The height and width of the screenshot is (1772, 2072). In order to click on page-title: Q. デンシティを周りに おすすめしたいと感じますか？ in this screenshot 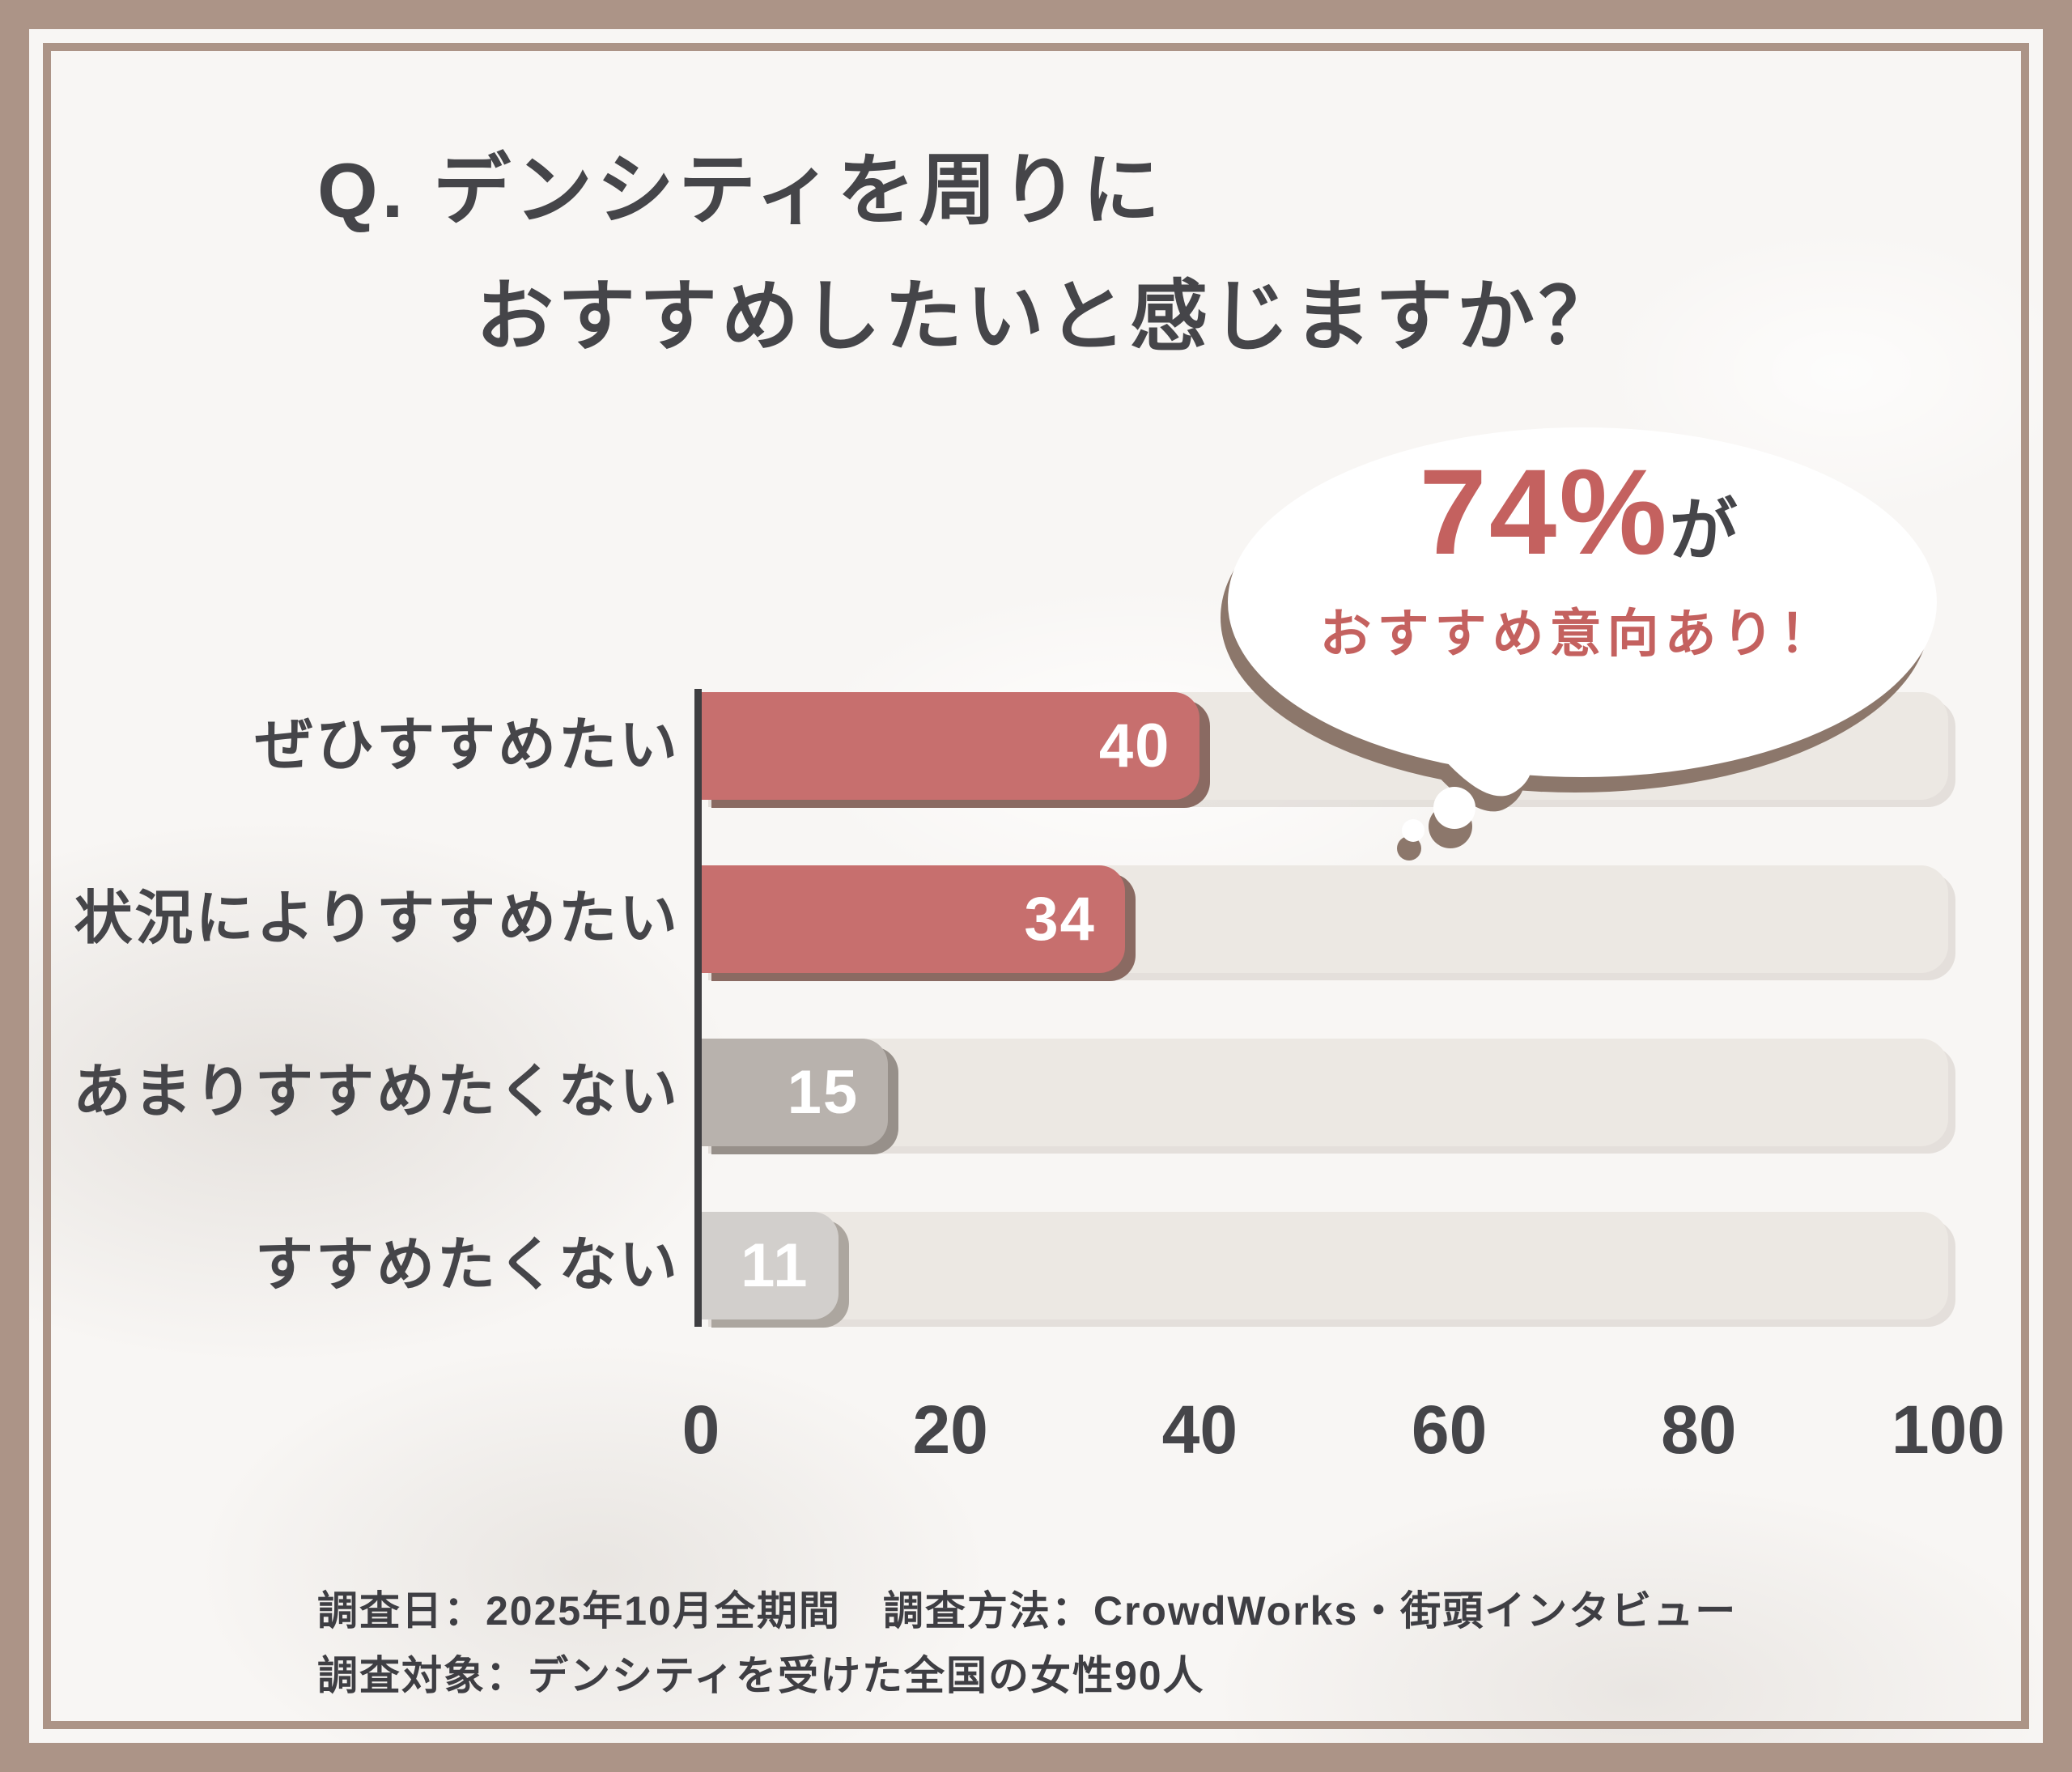, I will do `click(968, 254)`.